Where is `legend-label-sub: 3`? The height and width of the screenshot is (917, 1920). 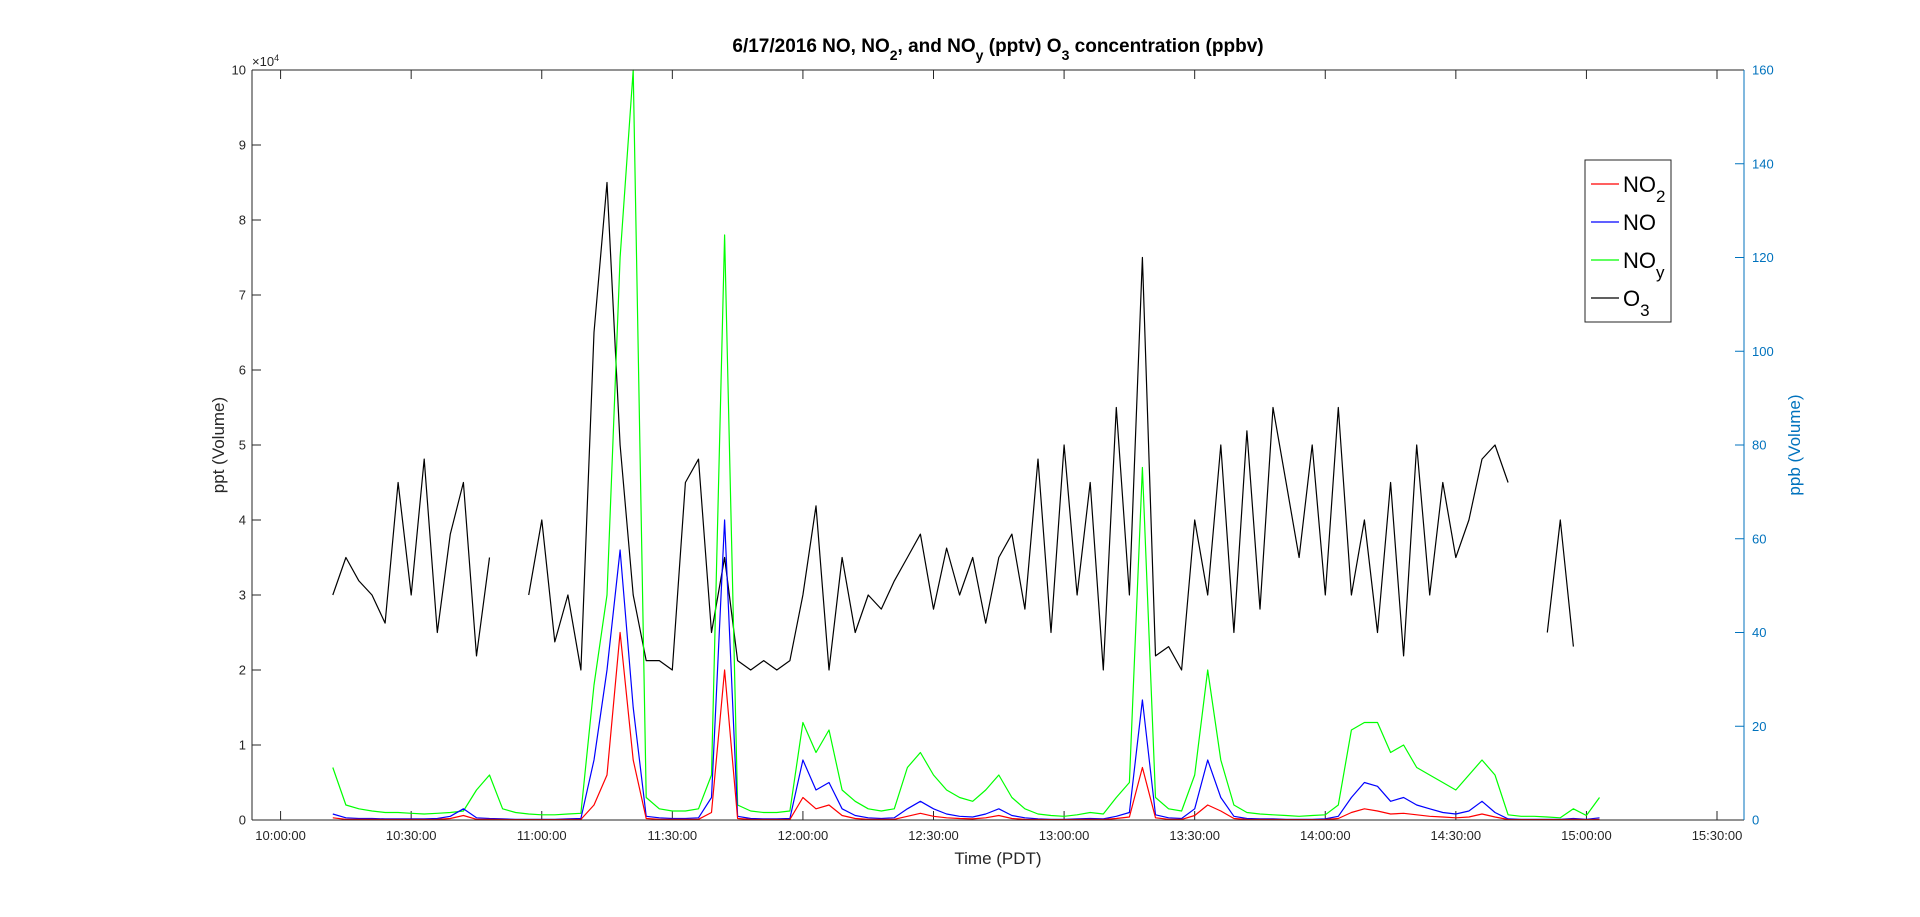
legend-label-sub: 3 is located at coordinates (1644, 310).